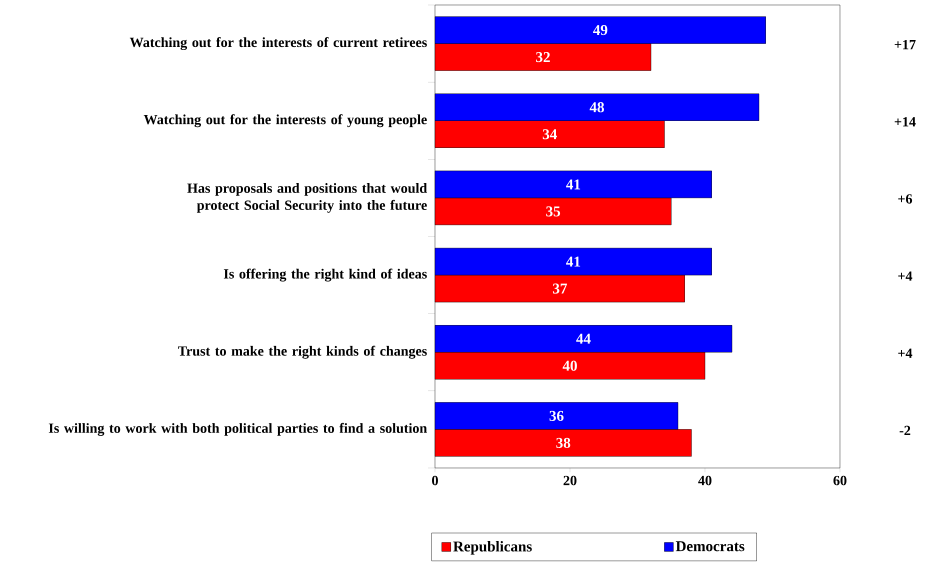  What do you see at coordinates (839, 481) in the screenshot?
I see `x-tick-label: 60` at bounding box center [839, 481].